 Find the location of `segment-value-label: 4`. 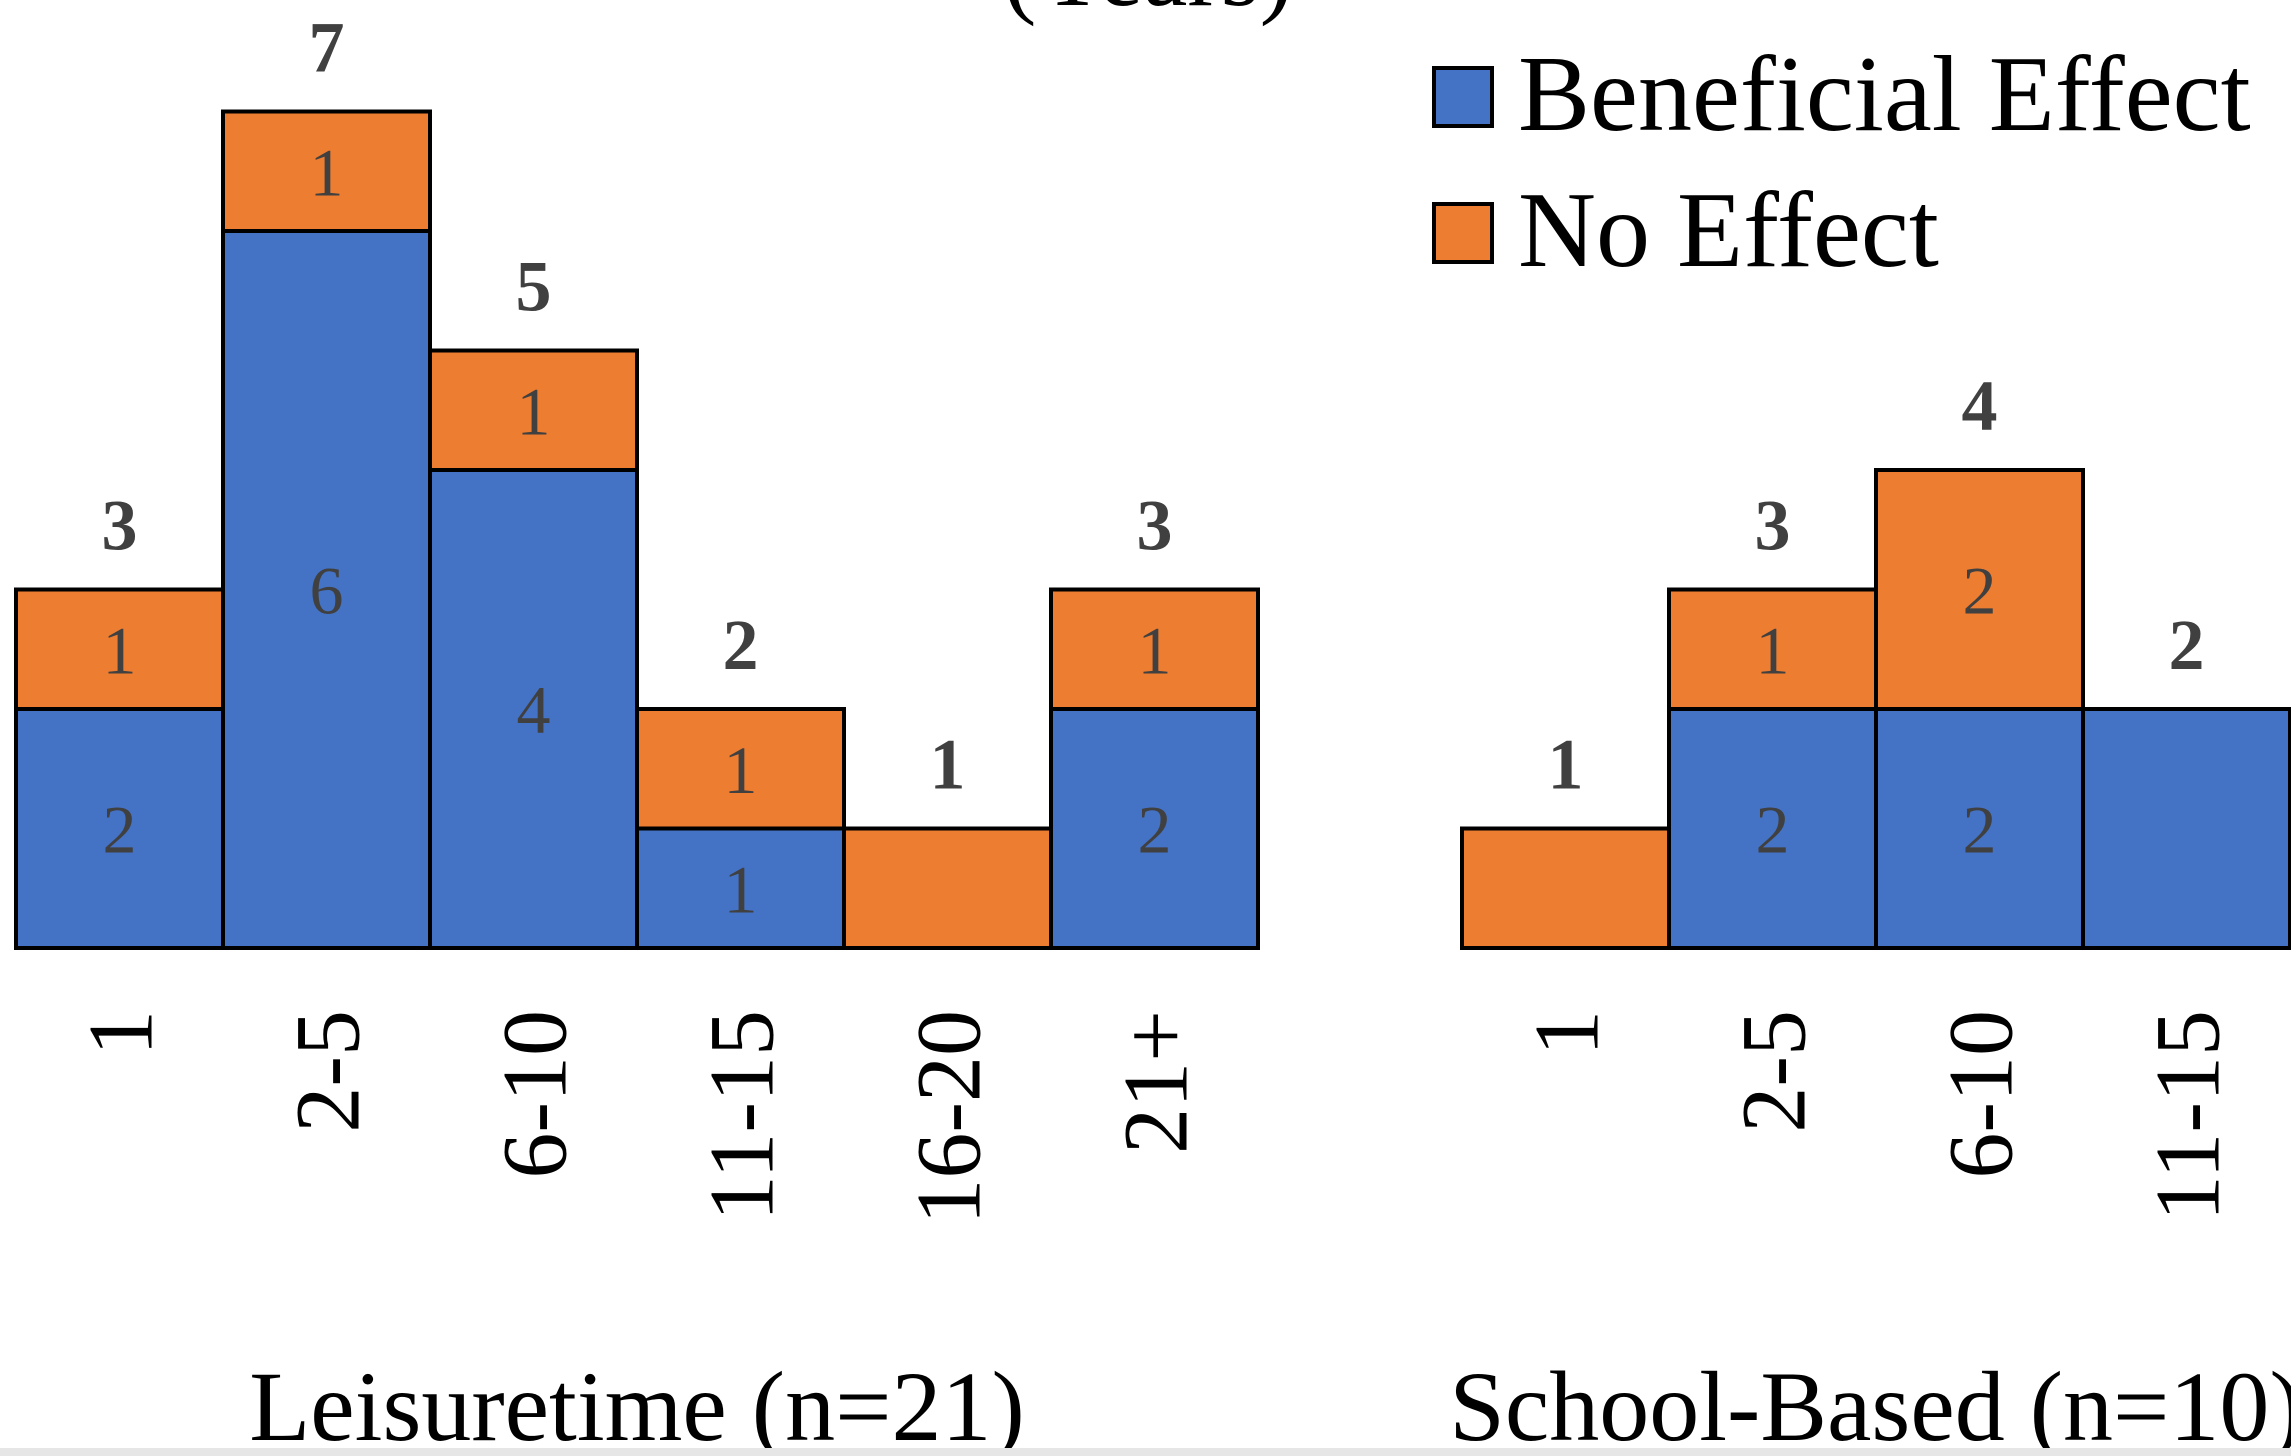

segment-value-label: 4 is located at coordinates (534, 710).